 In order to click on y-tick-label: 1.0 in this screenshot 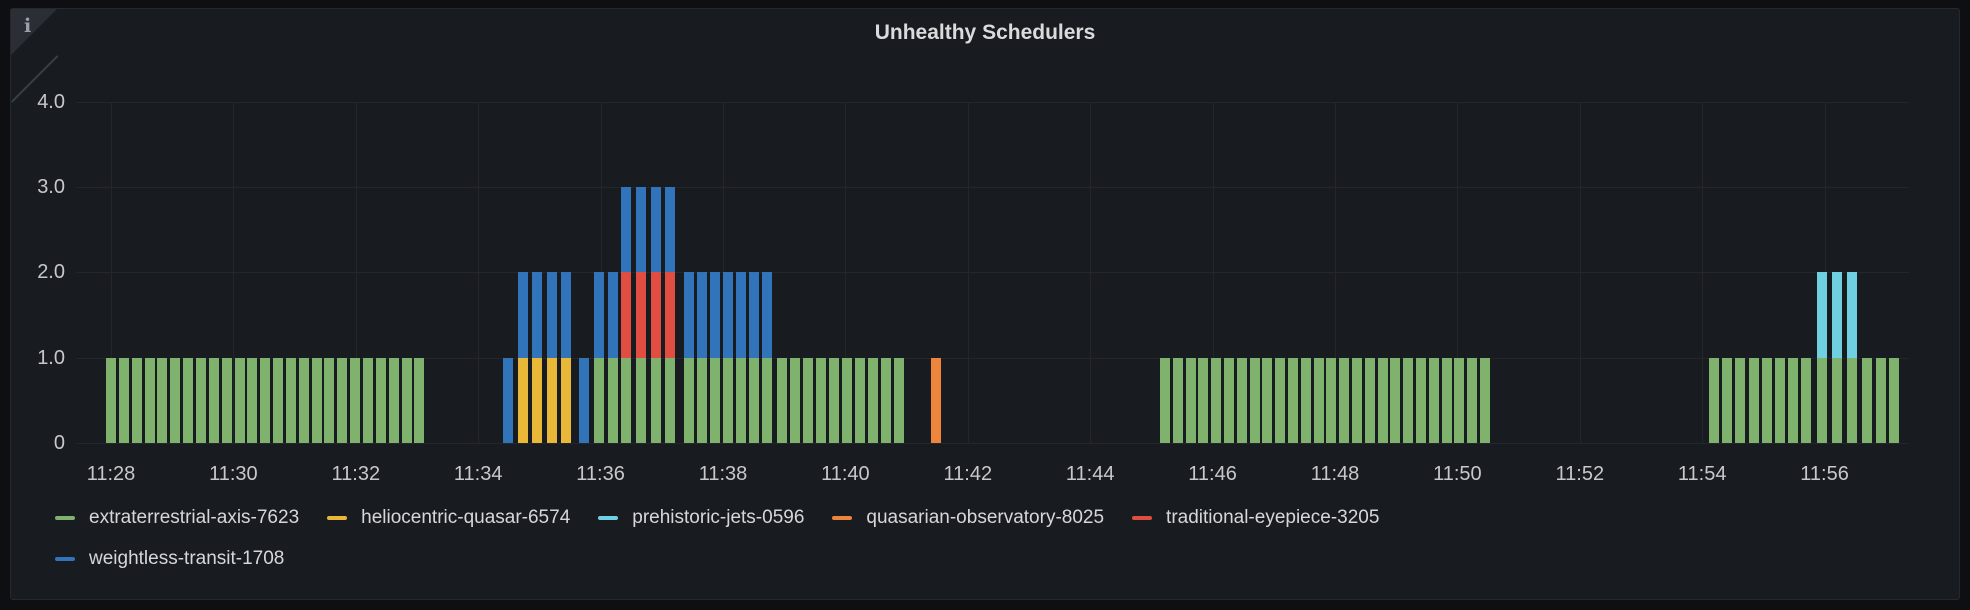, I will do `click(51, 357)`.